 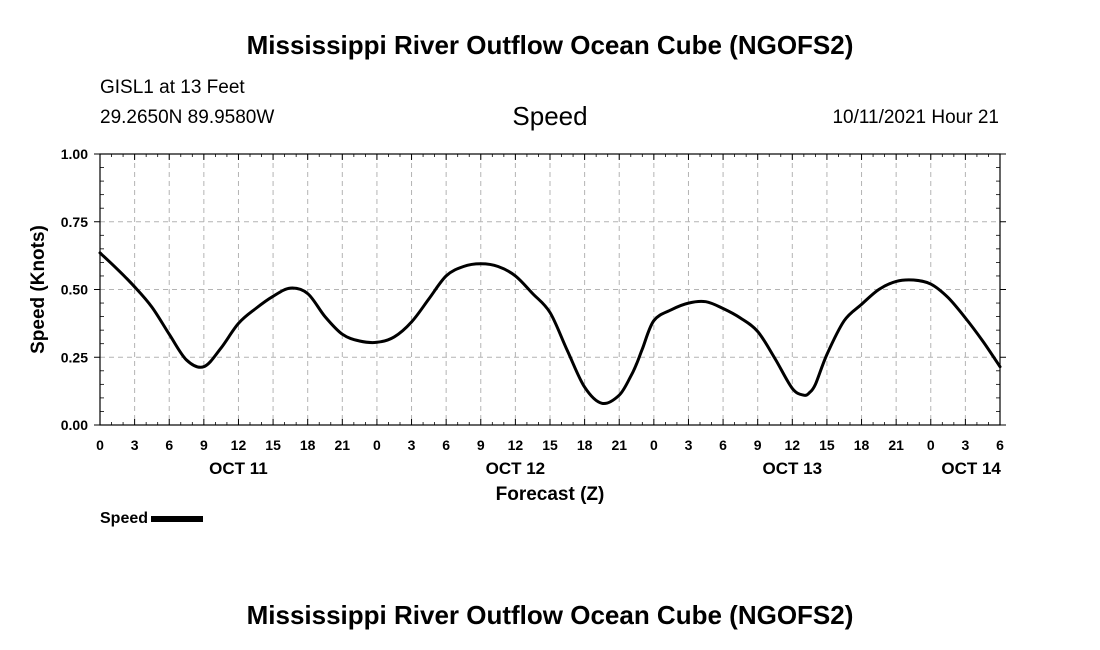 I want to click on date-labels: OCT 11 OCT 12 OCT 13 OCT 14, so click(x=605, y=468).